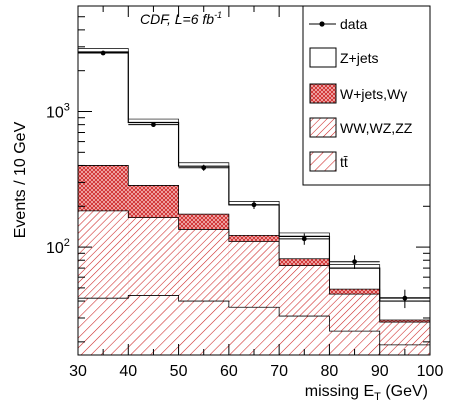 The image size is (451, 406). Describe the element at coordinates (58, 112) in the screenshot. I see `y-tick-label: 10³` at that location.